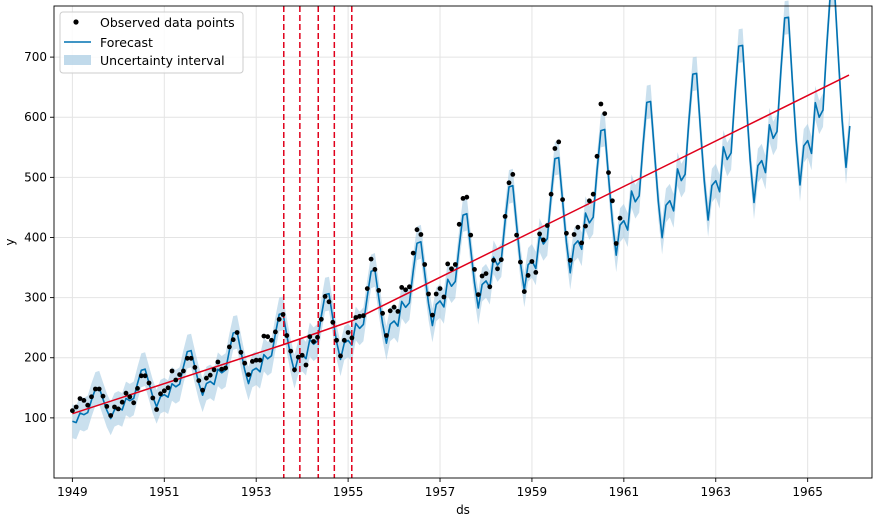 The image size is (878, 520). Describe the element at coordinates (348, 492) in the screenshot. I see `x-tick-label: 1955` at that location.